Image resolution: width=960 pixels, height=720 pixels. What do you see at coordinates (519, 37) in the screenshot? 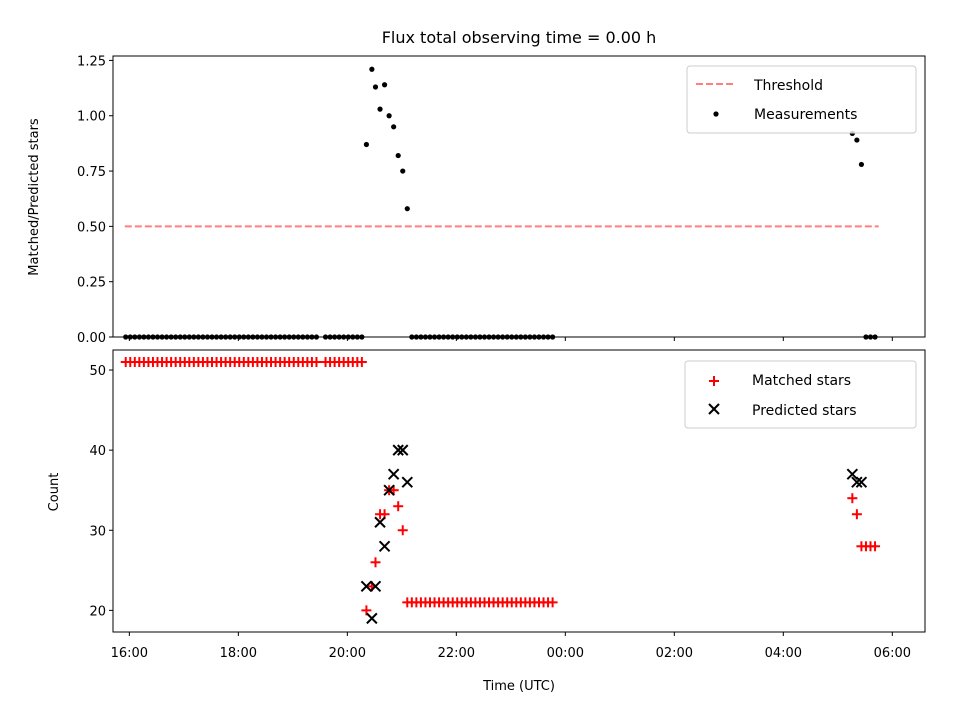
I see `chart-title: Flux total observing time = 0.00 h` at bounding box center [519, 37].